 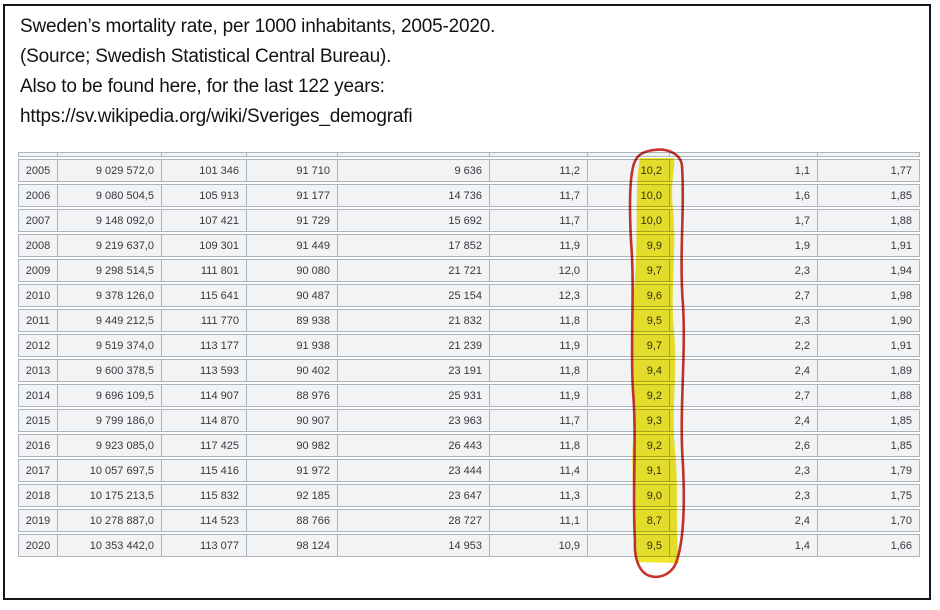 I want to click on table-cell: 10 175 213,5, so click(x=110, y=495).